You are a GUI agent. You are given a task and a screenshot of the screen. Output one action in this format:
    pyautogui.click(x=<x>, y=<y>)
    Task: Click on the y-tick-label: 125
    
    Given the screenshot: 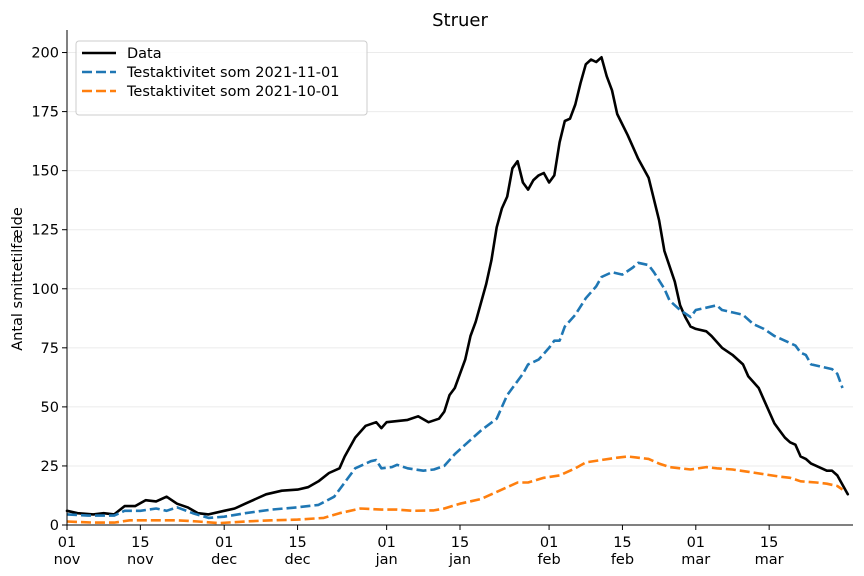 What is the action you would take?
    pyautogui.click(x=45, y=231)
    